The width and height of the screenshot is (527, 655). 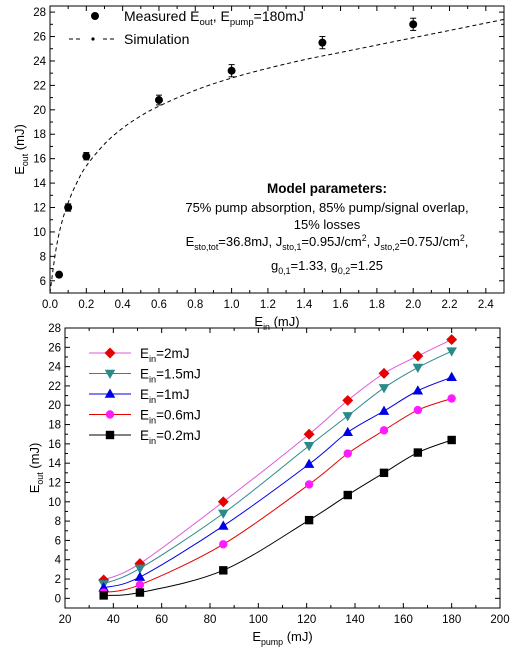 I want to click on annotation-line-4-part: 0,2, so click(x=344, y=271).